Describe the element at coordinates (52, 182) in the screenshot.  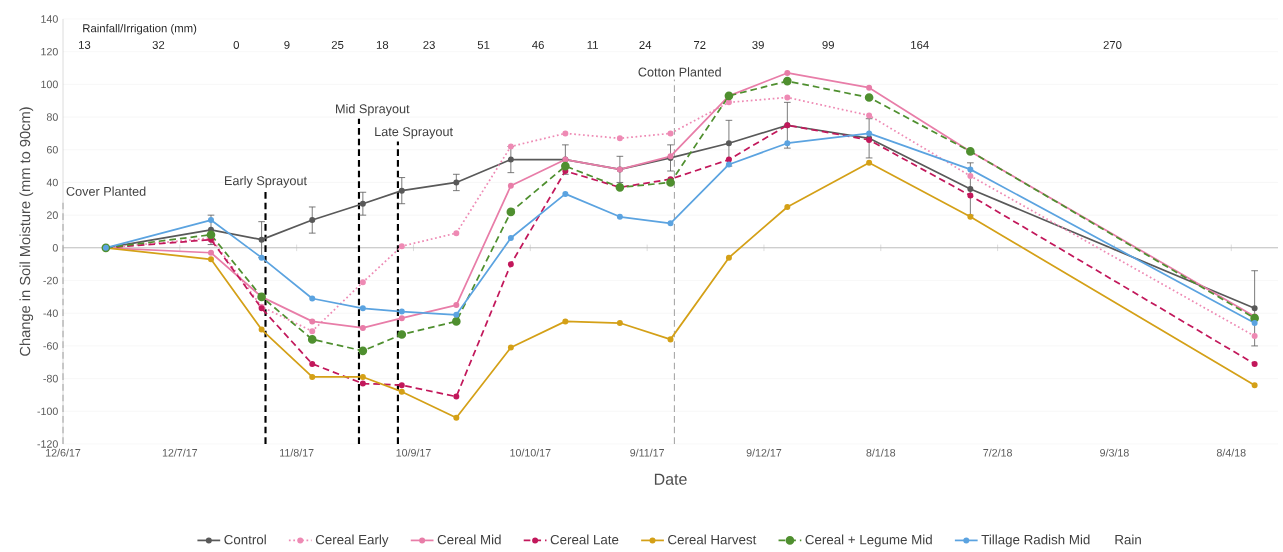
I see `y-tick-label: 40` at that location.